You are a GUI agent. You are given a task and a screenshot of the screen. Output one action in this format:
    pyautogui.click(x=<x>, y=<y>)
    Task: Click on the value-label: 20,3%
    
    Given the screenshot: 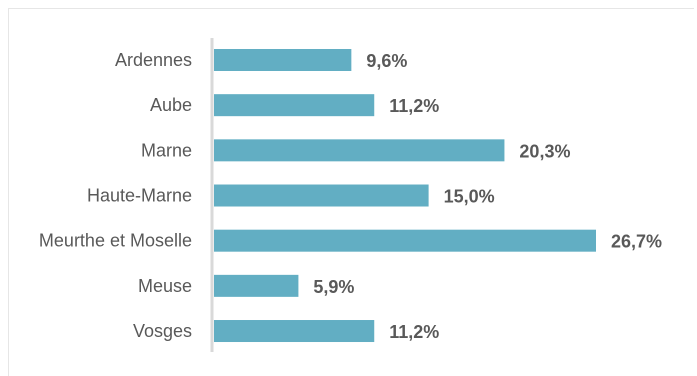 What is the action you would take?
    pyautogui.click(x=544, y=151)
    